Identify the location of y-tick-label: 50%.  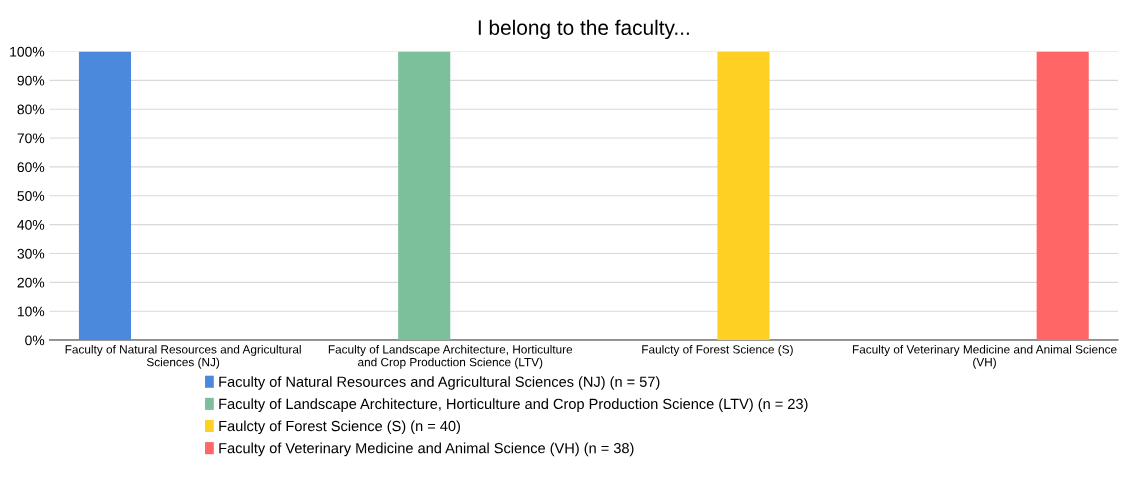
(31, 196).